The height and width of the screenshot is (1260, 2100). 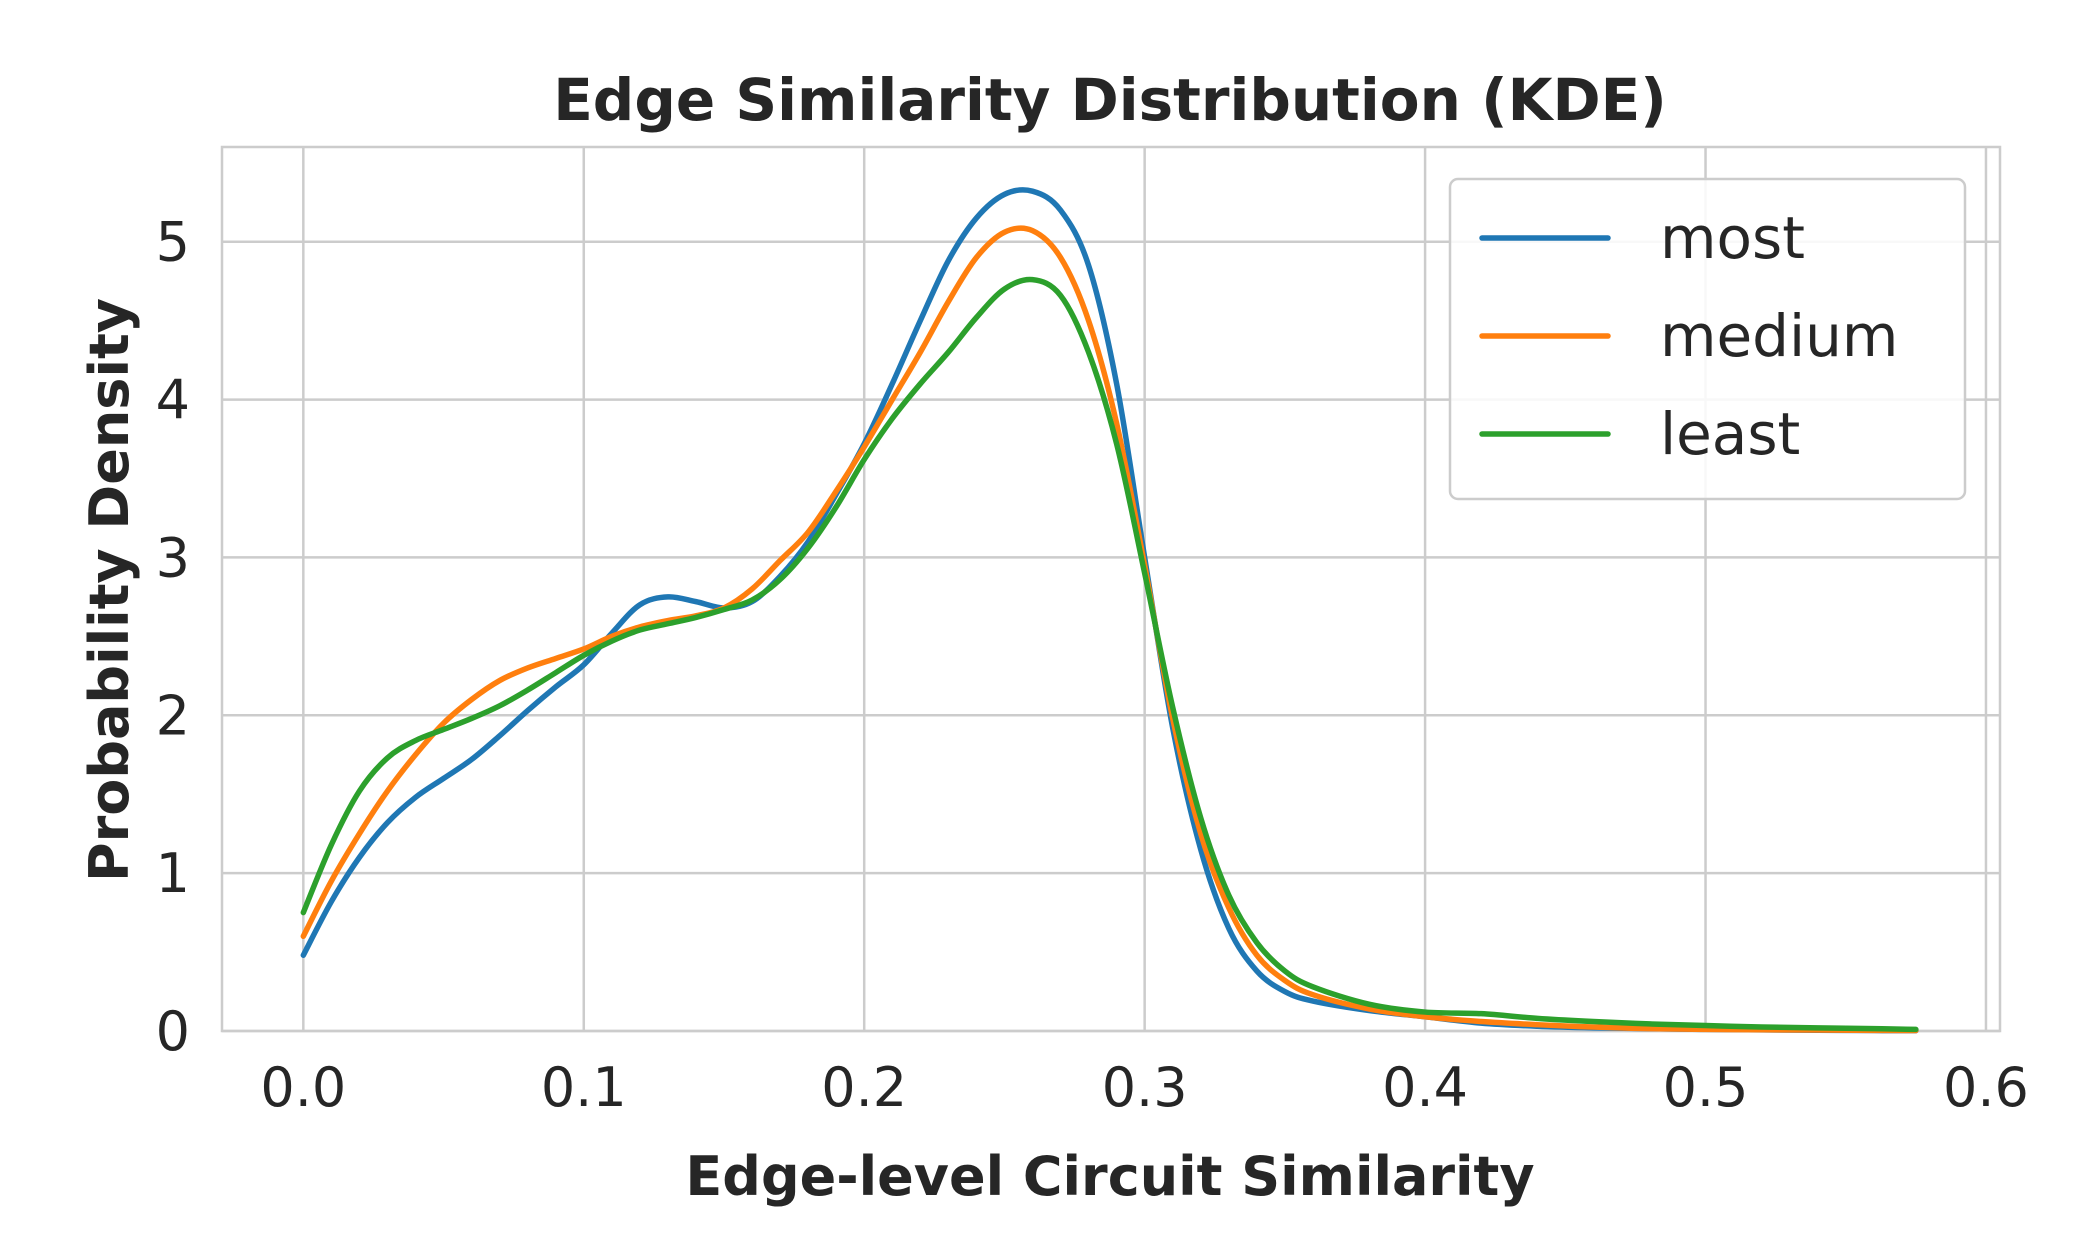 What do you see at coordinates (1109, 1176) in the screenshot?
I see `x-axis-label: Edge-level Circuit Similarity` at bounding box center [1109, 1176].